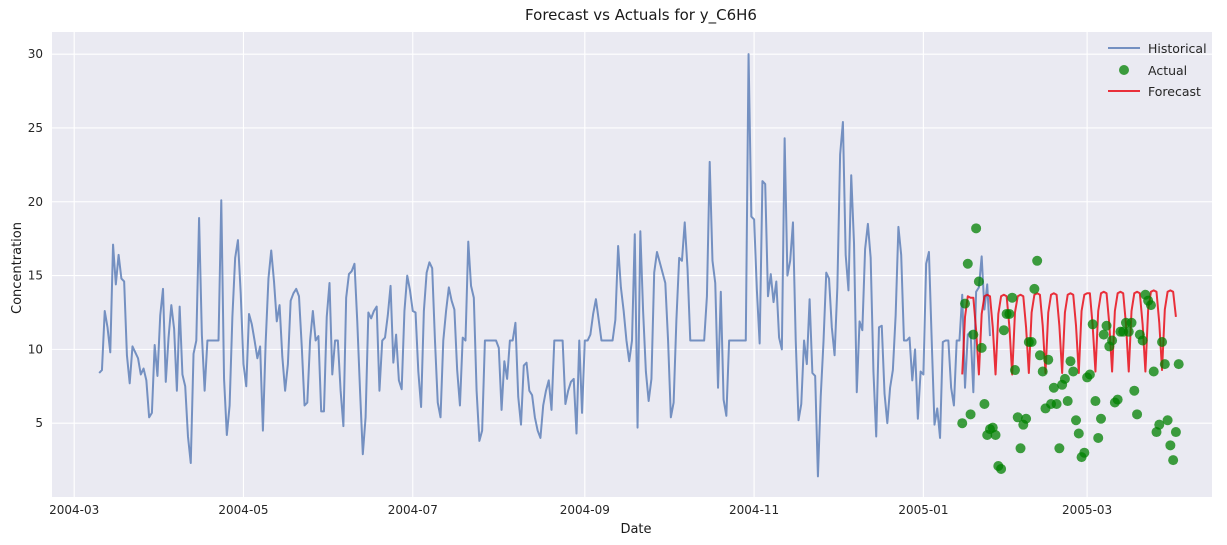 Image resolution: width=1227 pixels, height=545 pixels. What do you see at coordinates (243, 510) in the screenshot?
I see `x-tick-label: 2004-05` at bounding box center [243, 510].